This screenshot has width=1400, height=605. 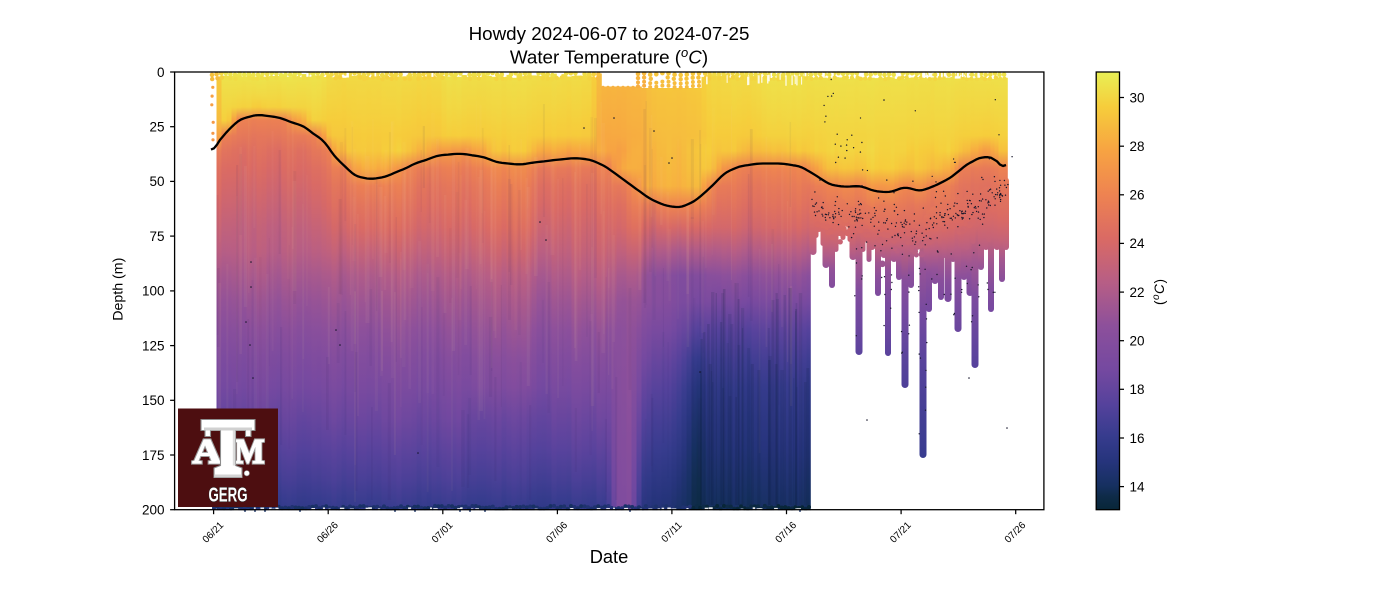 I want to click on svg-text: 100, so click(x=153, y=291).